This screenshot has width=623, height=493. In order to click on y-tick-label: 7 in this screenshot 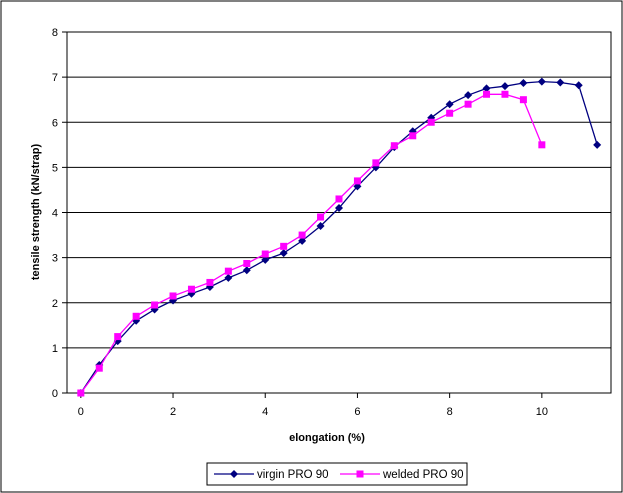, I will do `click(55, 78)`.